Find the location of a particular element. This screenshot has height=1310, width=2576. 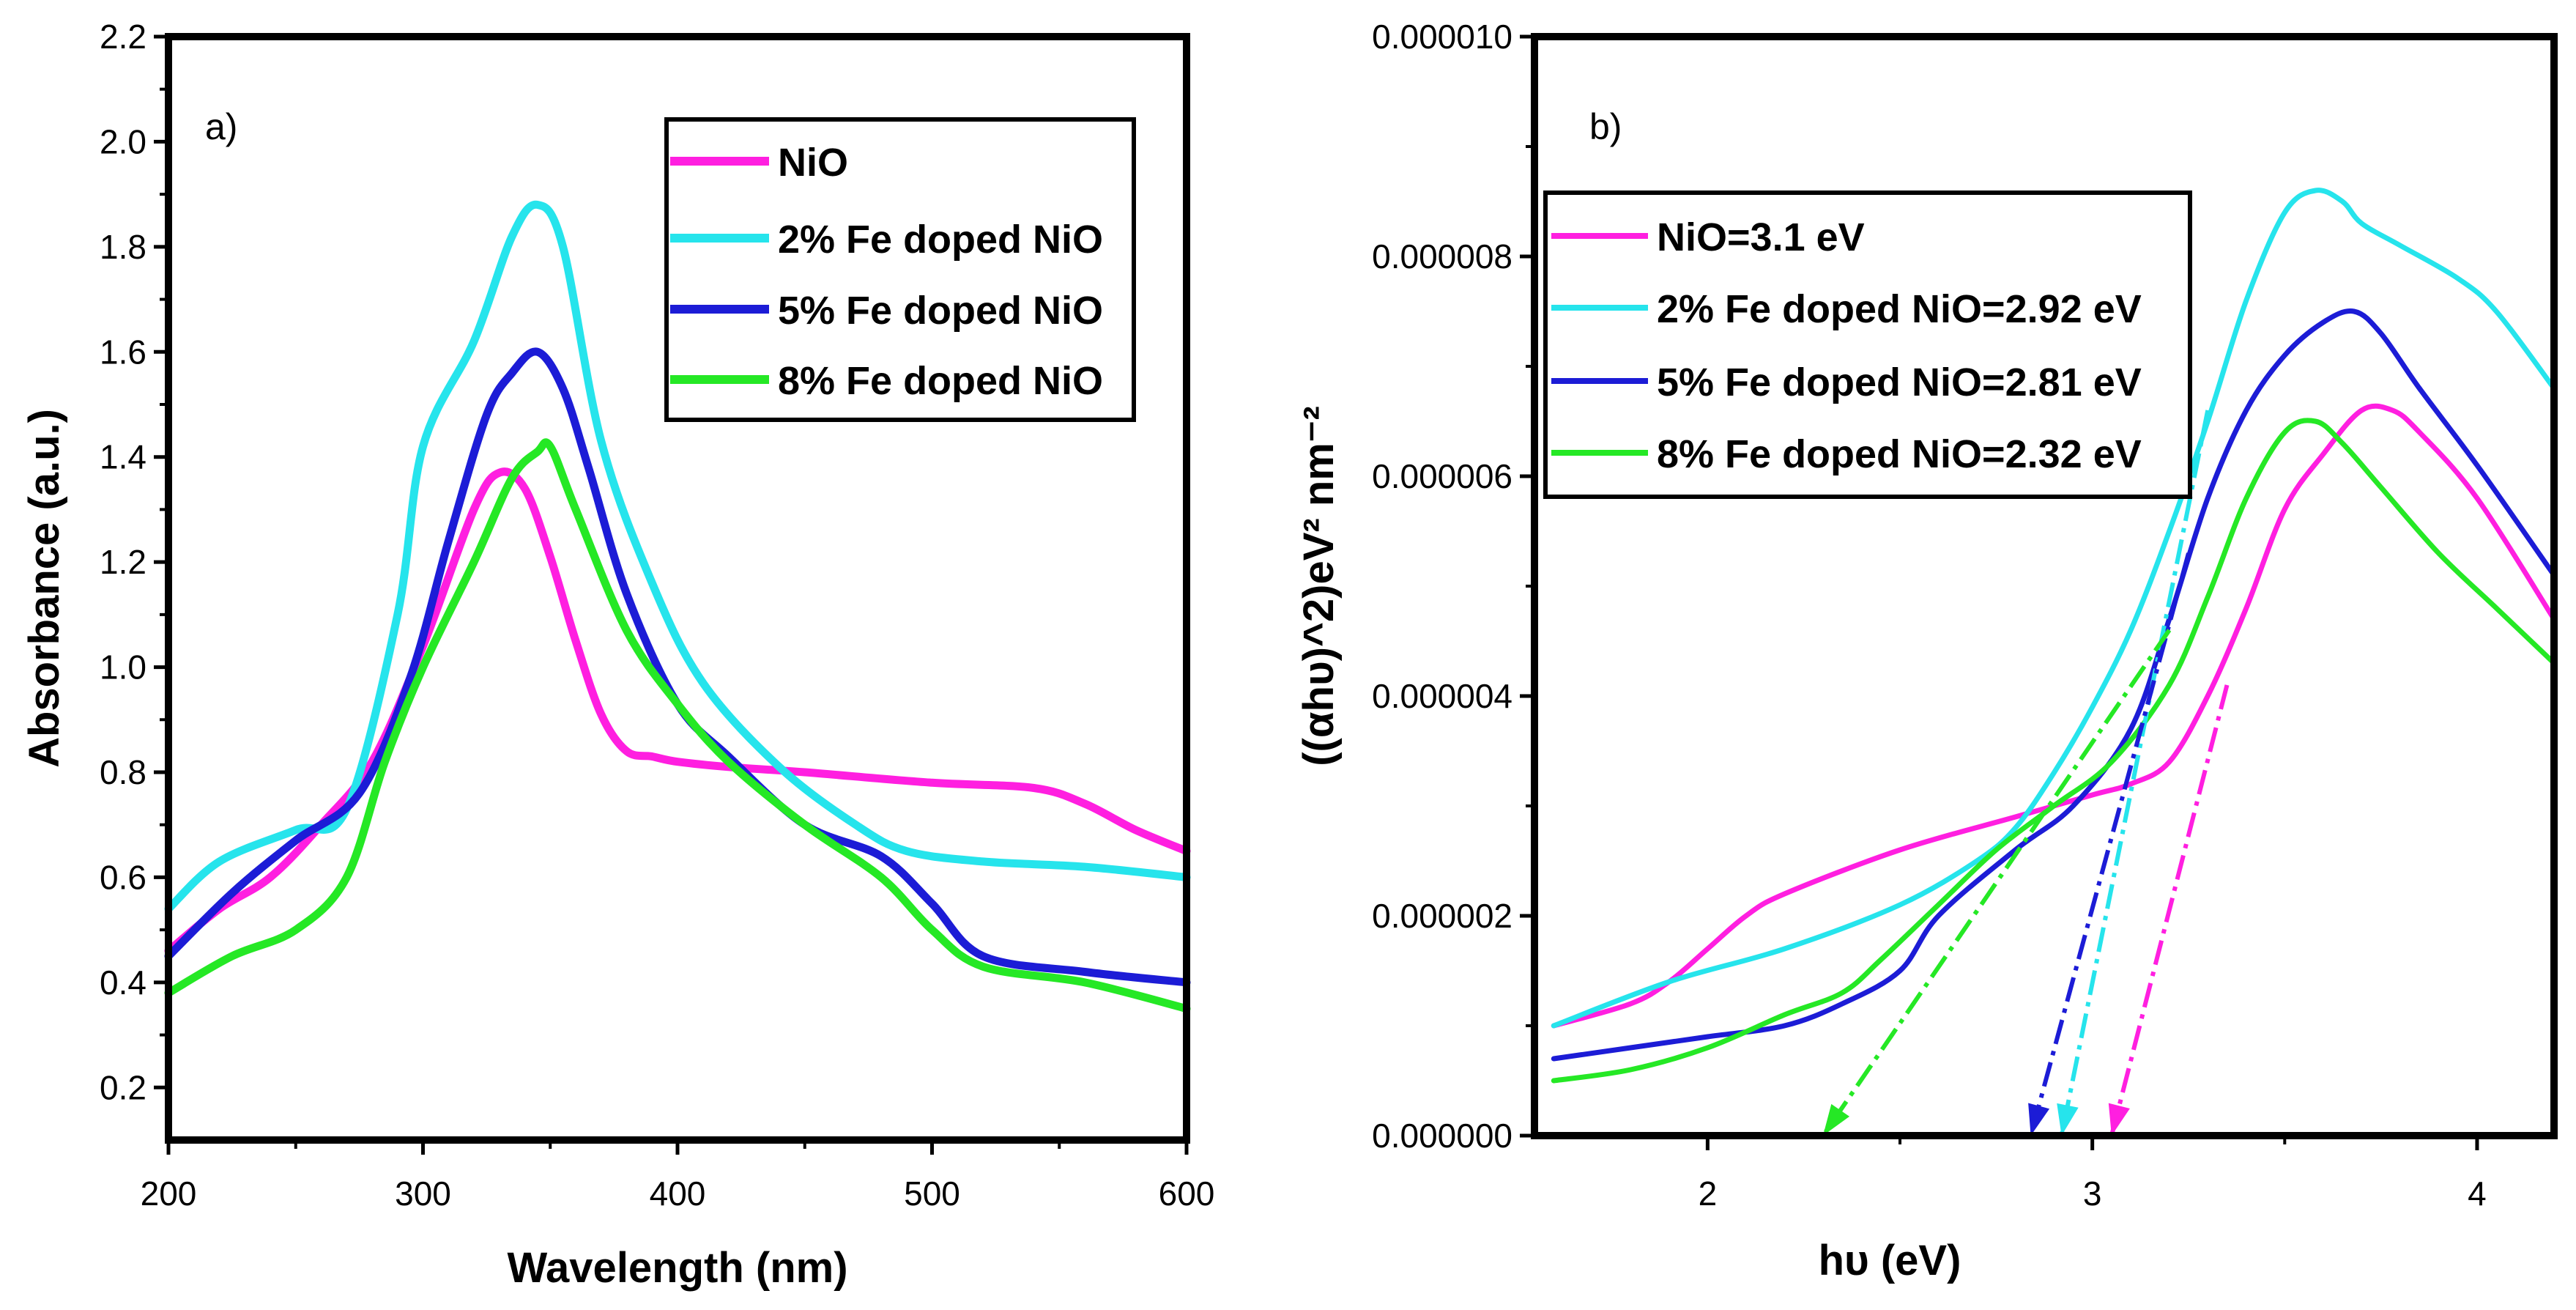

panel-a-y-tick-label: 2.0 is located at coordinates (123, 141).